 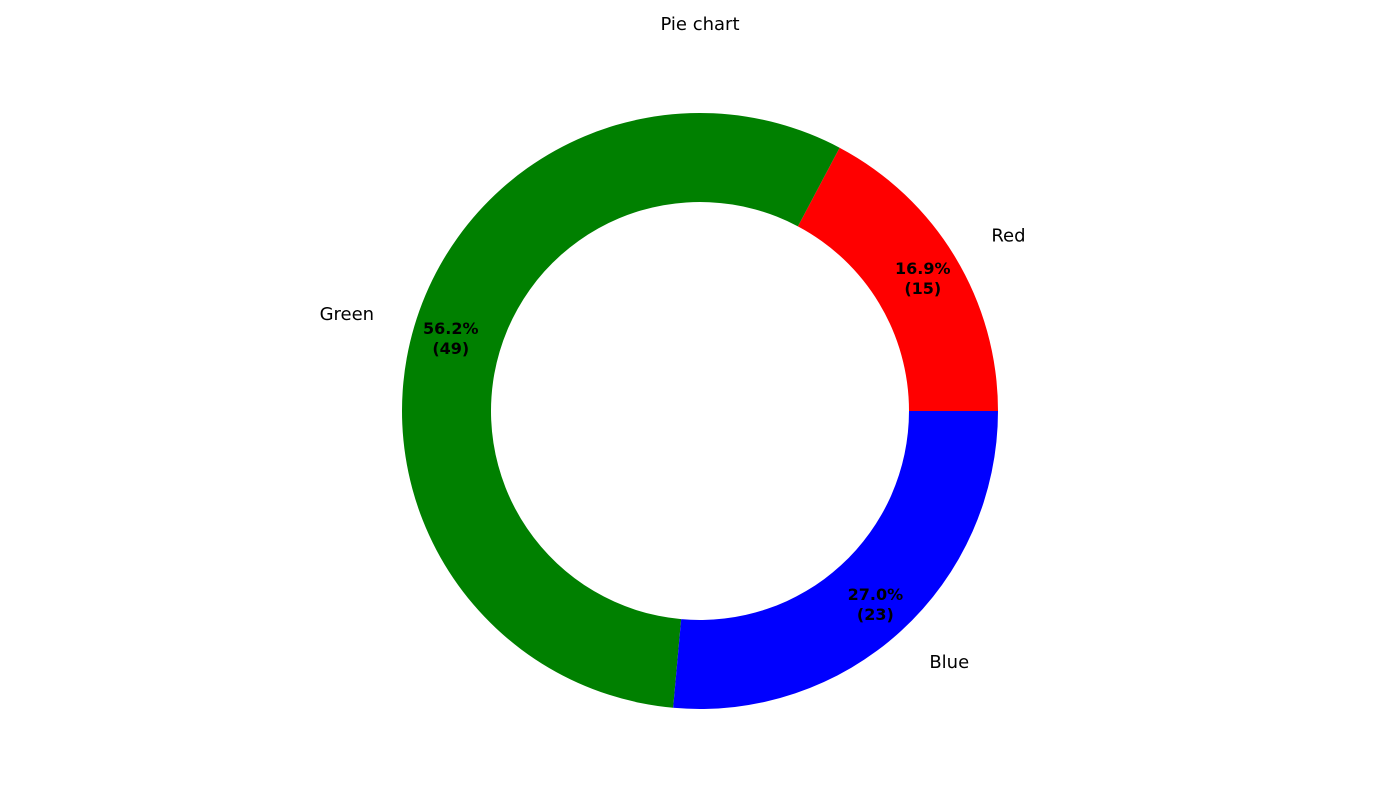 What do you see at coordinates (450, 348) in the screenshot?
I see `slice-count-green: (49)` at bounding box center [450, 348].